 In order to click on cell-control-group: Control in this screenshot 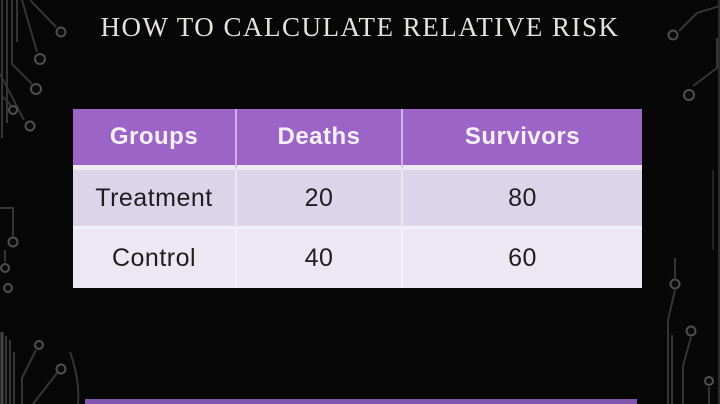, I will do `click(155, 258)`.